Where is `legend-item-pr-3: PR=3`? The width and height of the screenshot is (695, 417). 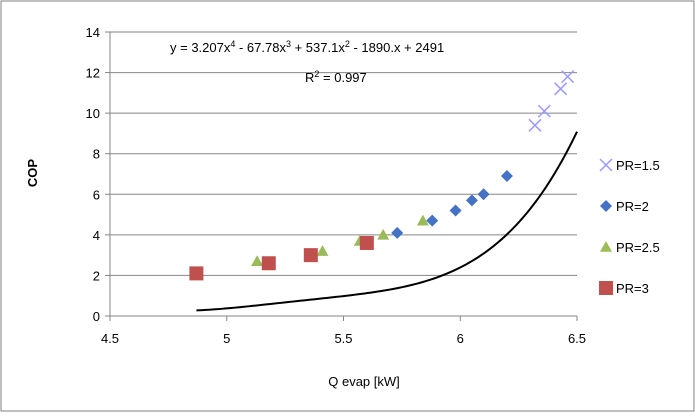
legend-item-pr-3: PR=3 is located at coordinates (624, 288).